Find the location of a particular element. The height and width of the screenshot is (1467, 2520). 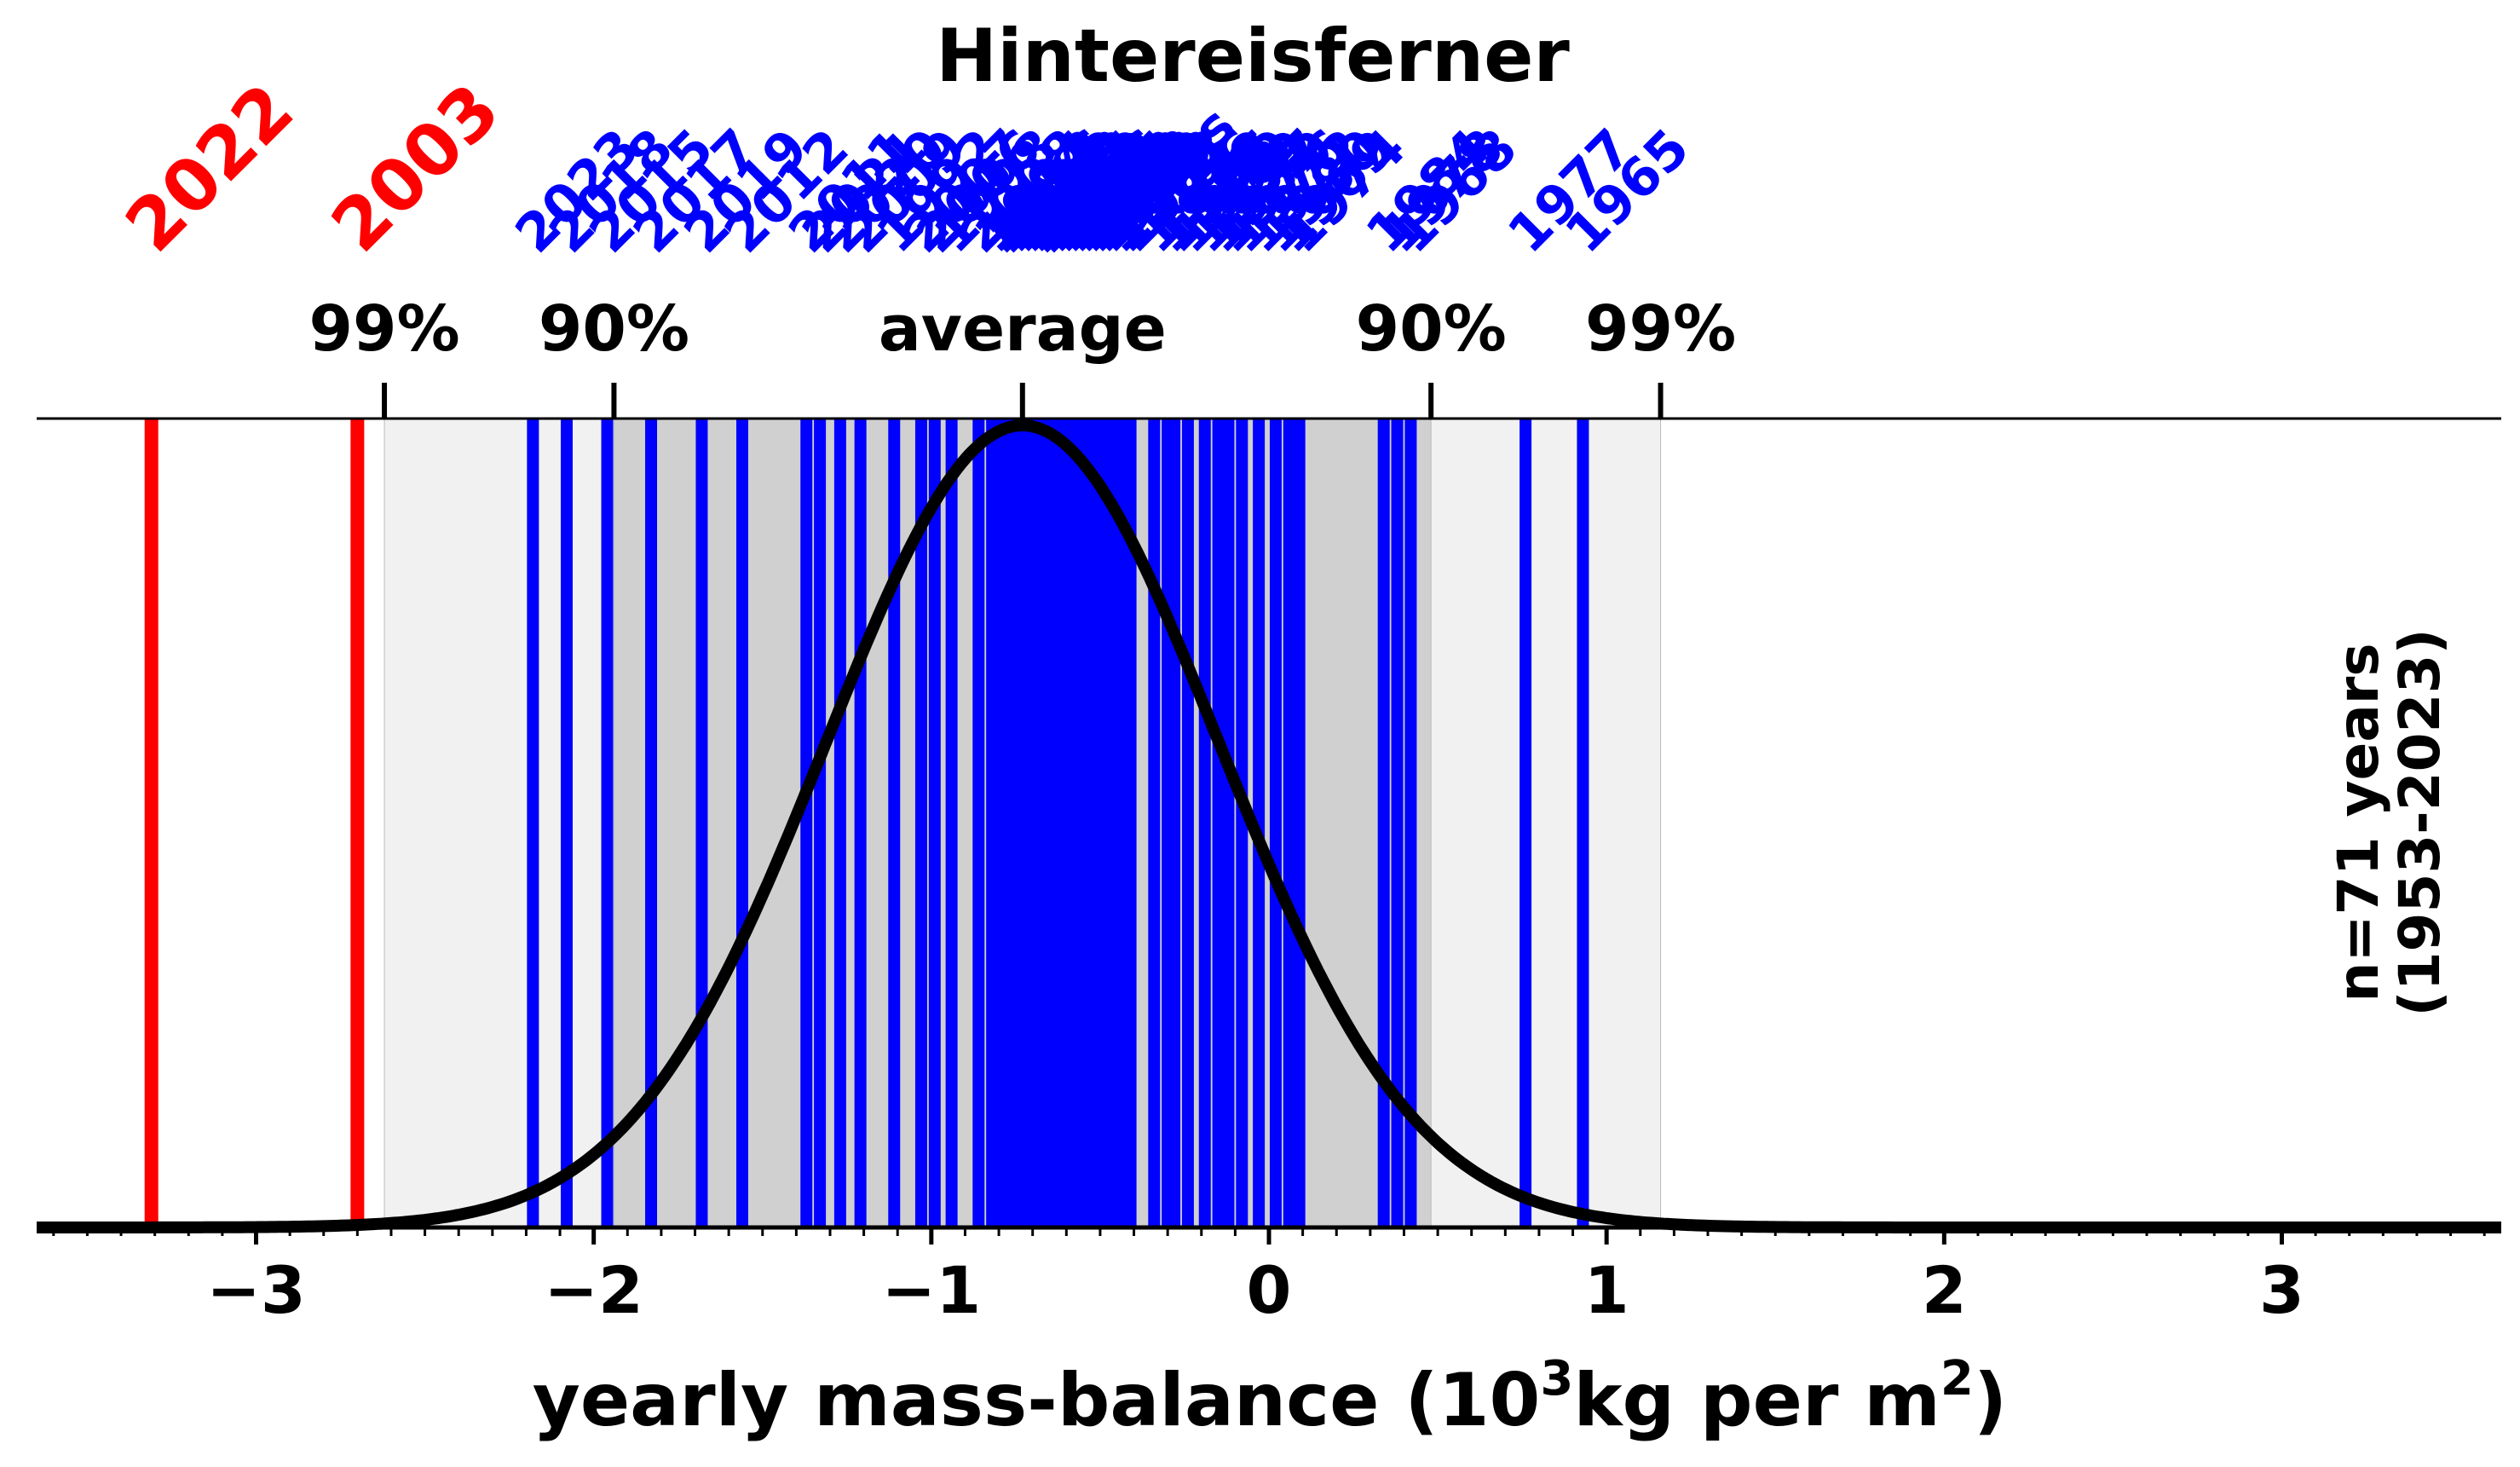

year-bar-2020 is located at coordinates (840, 823).